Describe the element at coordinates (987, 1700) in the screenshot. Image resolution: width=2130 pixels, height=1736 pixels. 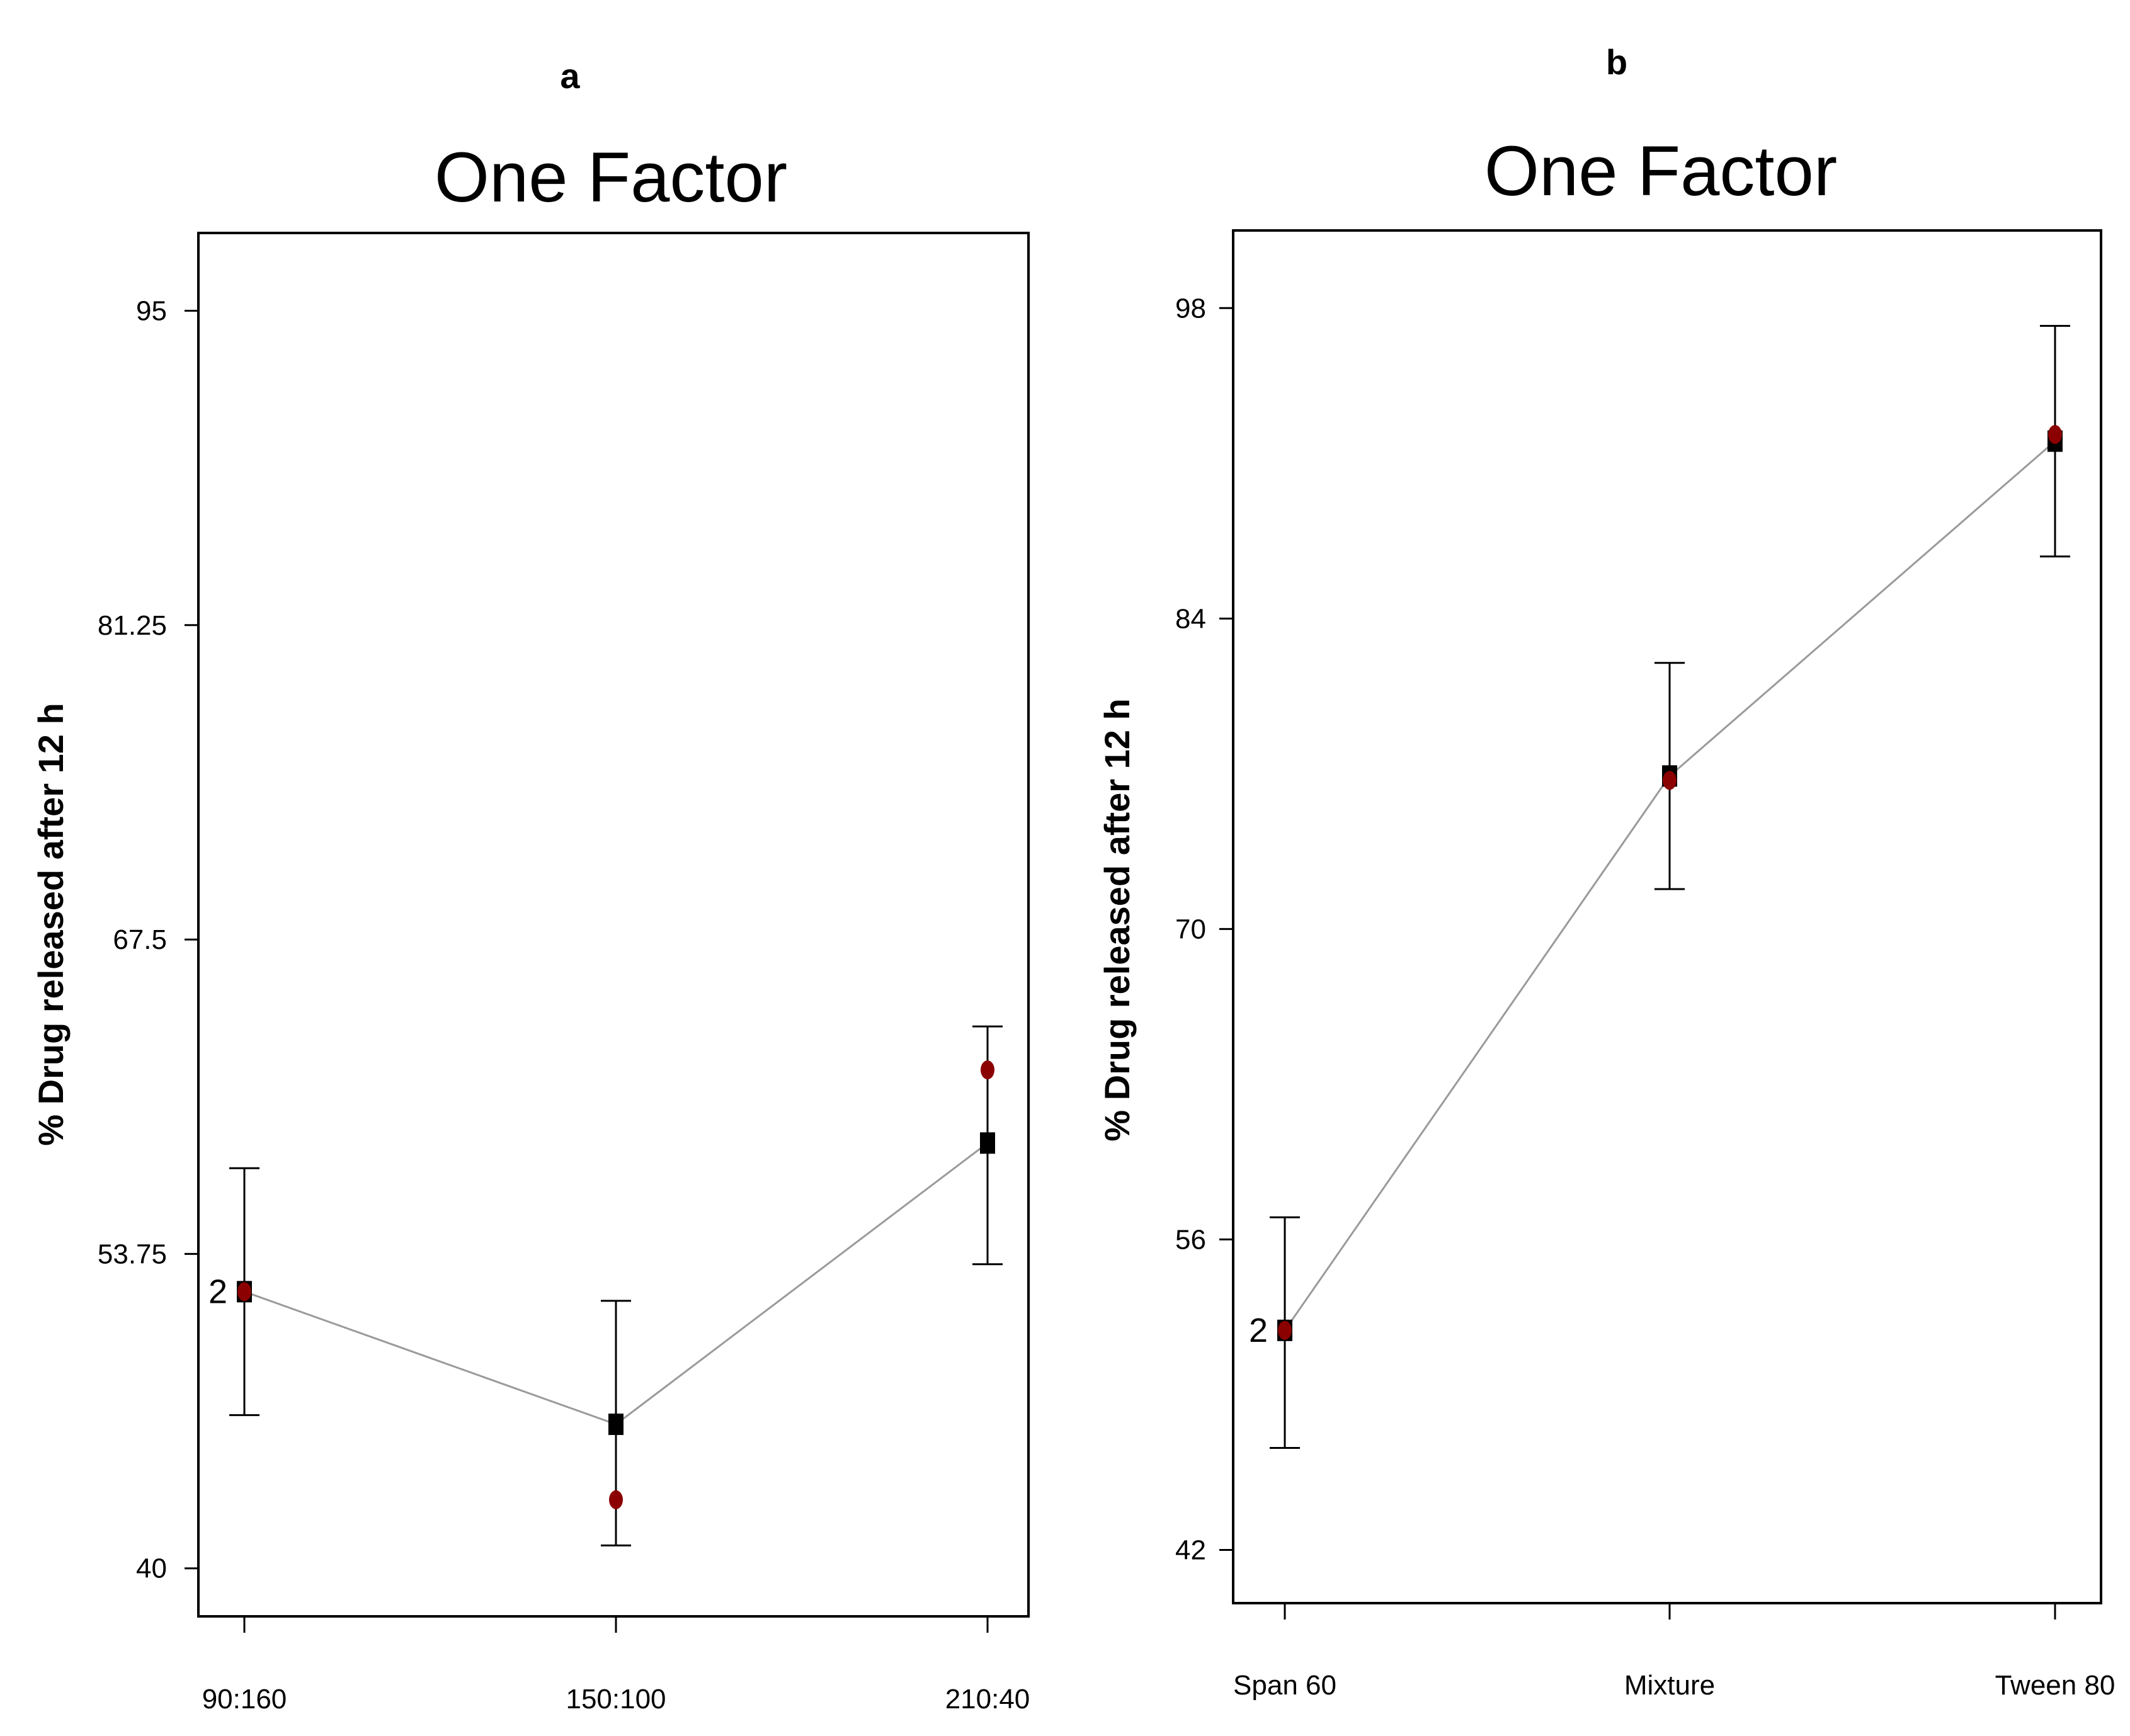
I see `x-tick-label-a-2: 210:40` at that location.